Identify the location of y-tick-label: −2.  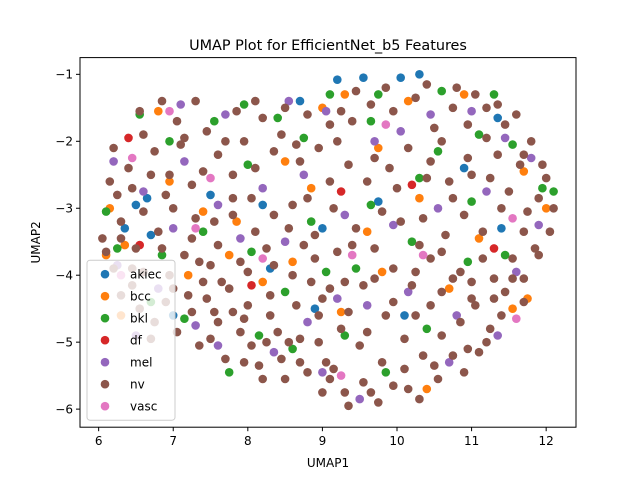
(64, 142).